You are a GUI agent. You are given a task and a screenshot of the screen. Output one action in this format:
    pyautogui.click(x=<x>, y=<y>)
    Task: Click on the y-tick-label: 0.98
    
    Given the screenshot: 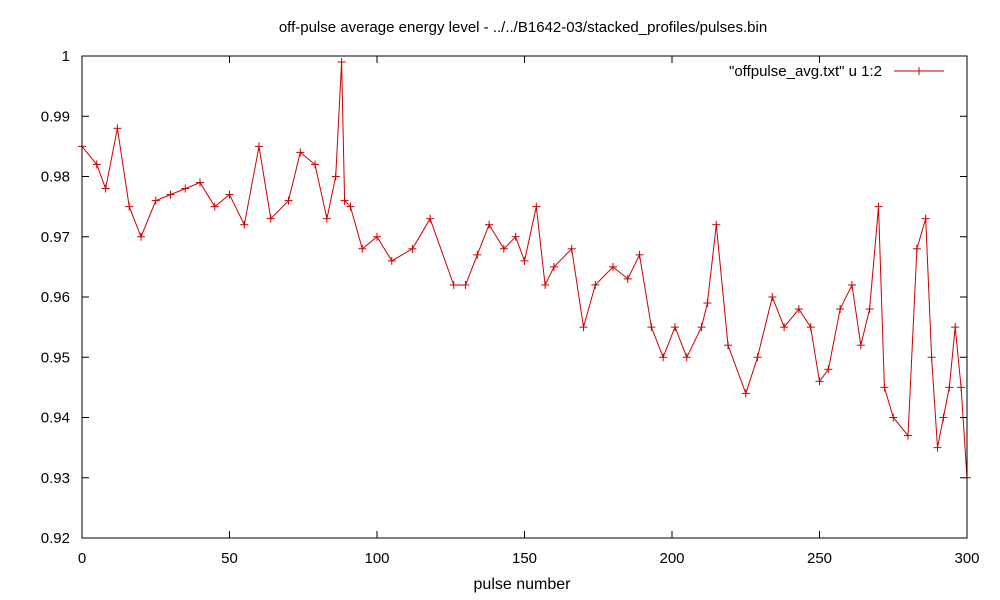 What is the action you would take?
    pyautogui.click(x=55, y=177)
    